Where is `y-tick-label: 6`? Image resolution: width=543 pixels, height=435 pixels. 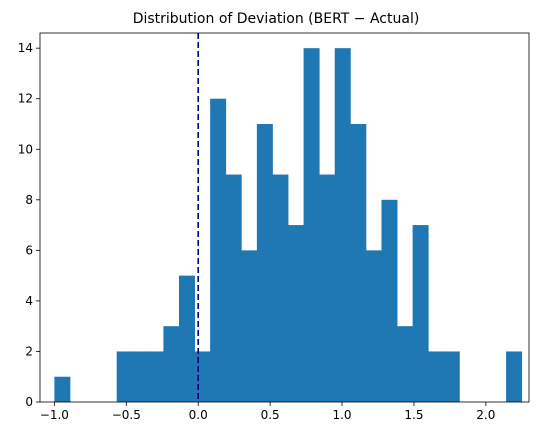
y-tick-label: 6 is located at coordinates (29, 250).